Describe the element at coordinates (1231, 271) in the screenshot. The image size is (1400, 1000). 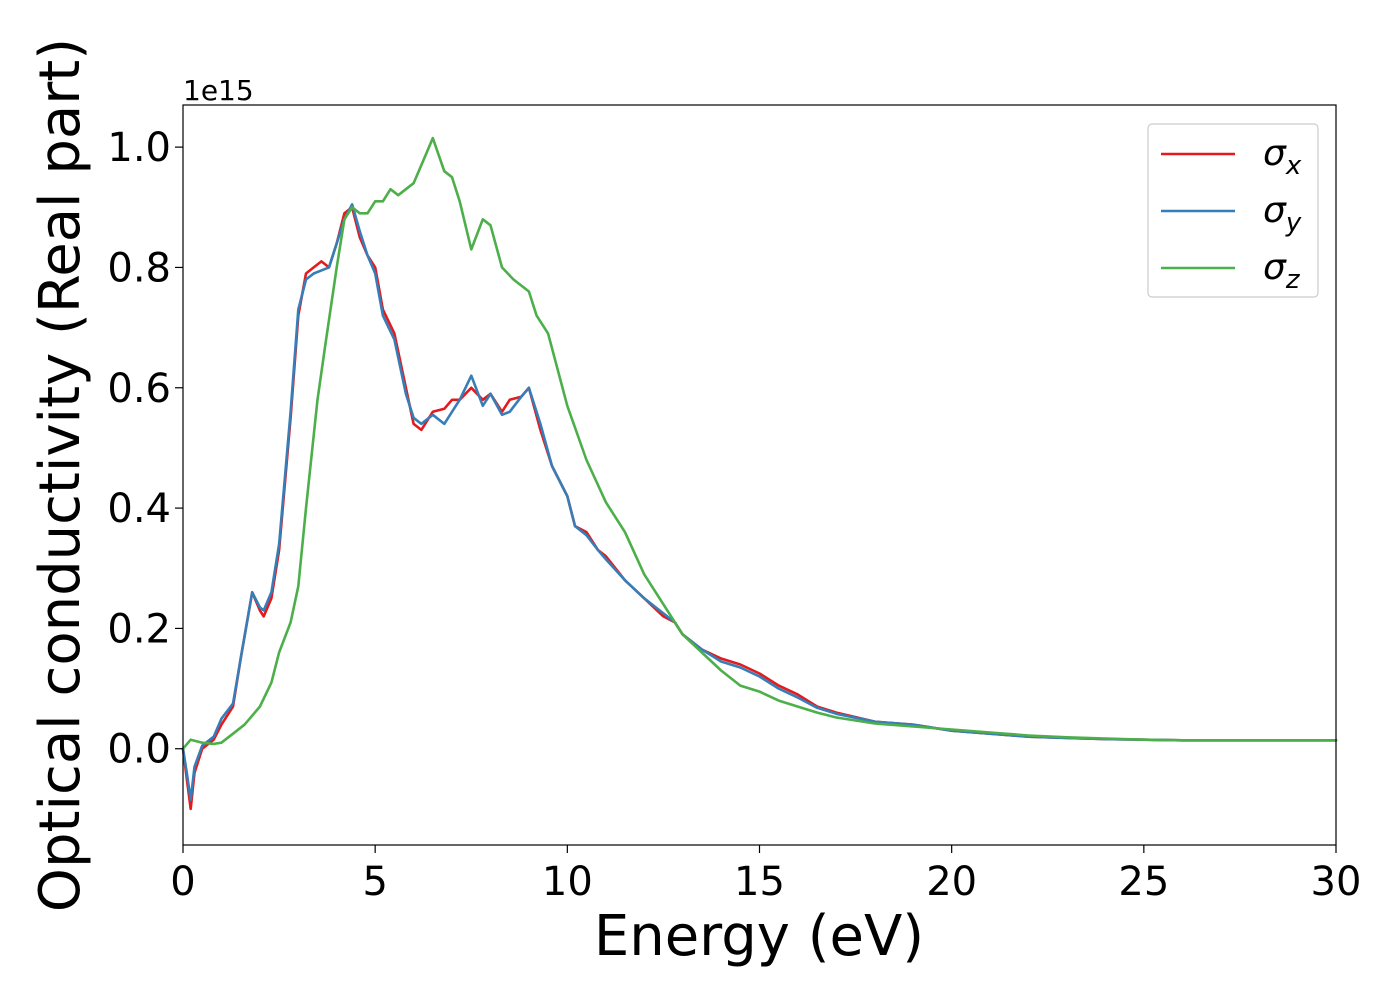
I see `legend-entry-z: σz` at that location.